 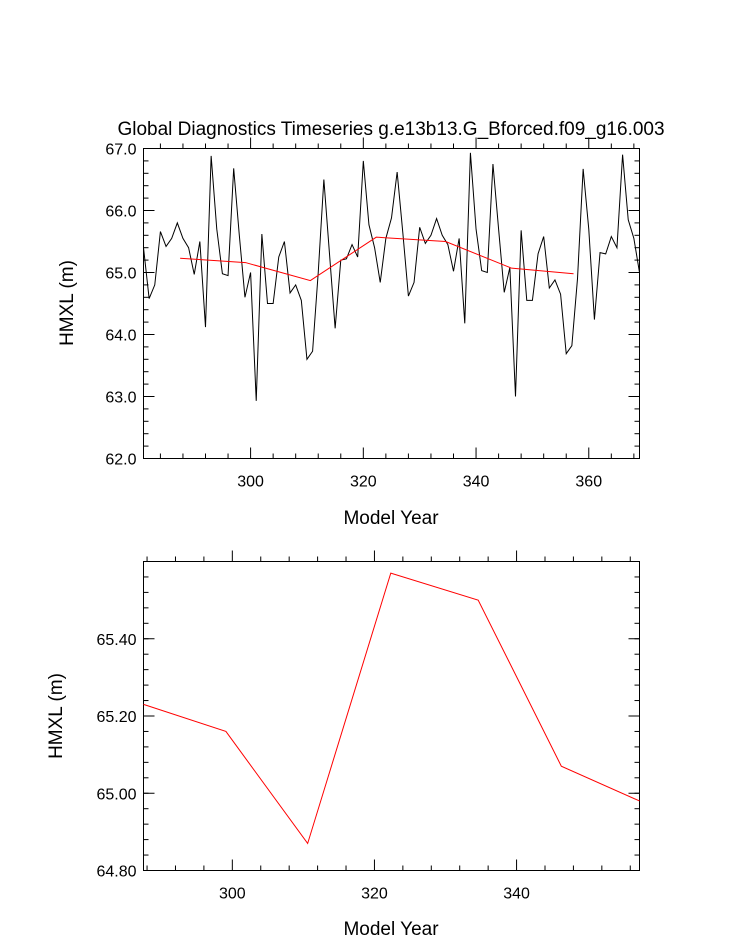 I want to click on y-tick-label: 62.0, so click(x=120, y=460).